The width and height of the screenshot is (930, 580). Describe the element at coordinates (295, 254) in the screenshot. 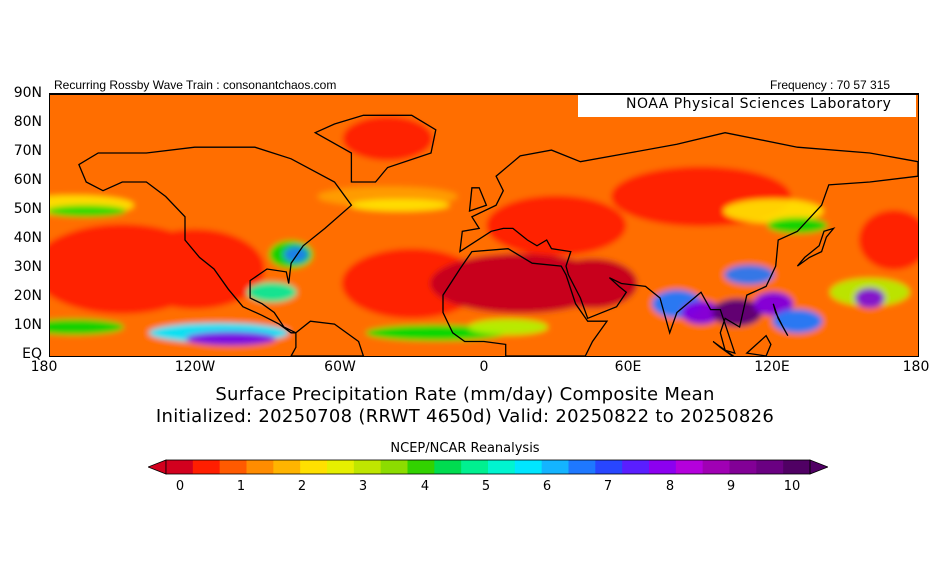

I see `precip-band-us-east-blue` at that location.